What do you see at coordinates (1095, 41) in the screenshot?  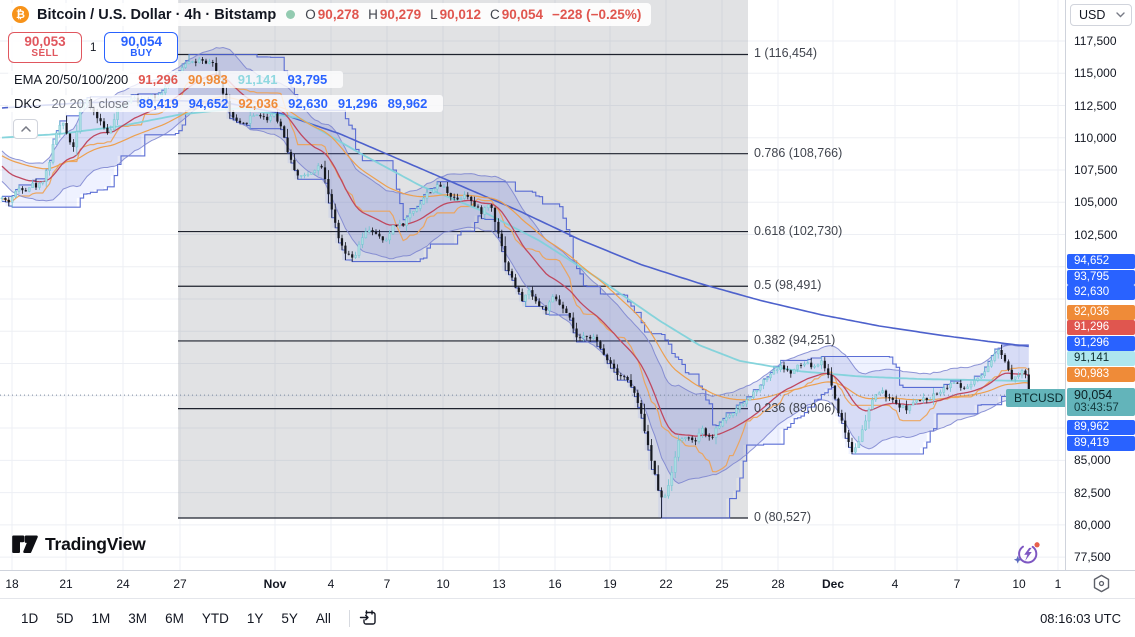 I see `price-tick: 117,500` at bounding box center [1095, 41].